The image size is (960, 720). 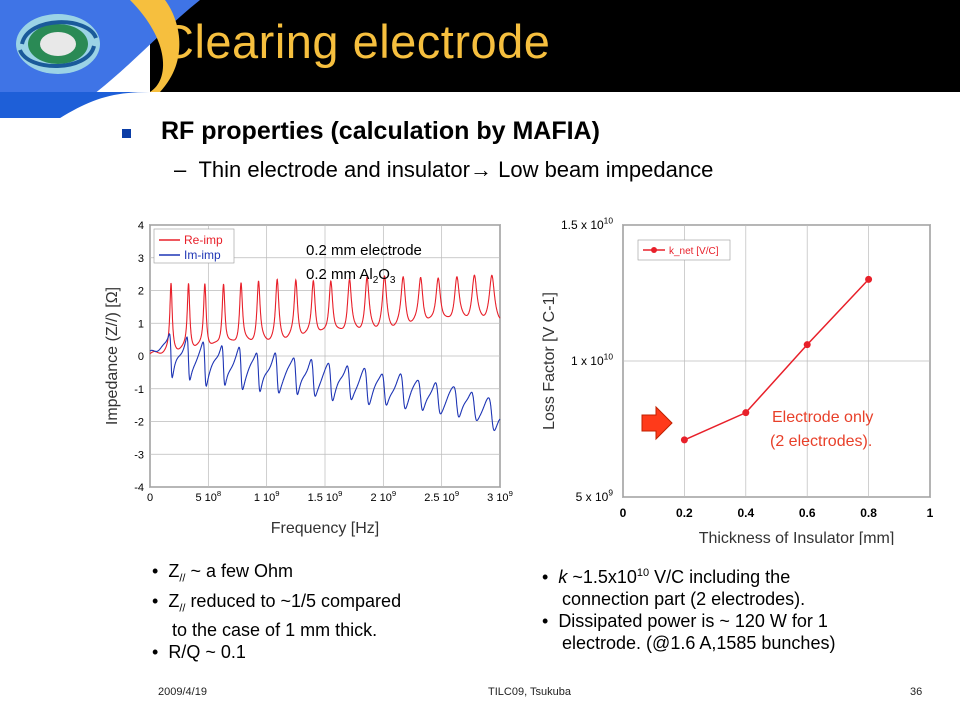 What do you see at coordinates (606, 169) in the screenshot?
I see `sub-bullet-tail: Low beam impedance` at bounding box center [606, 169].